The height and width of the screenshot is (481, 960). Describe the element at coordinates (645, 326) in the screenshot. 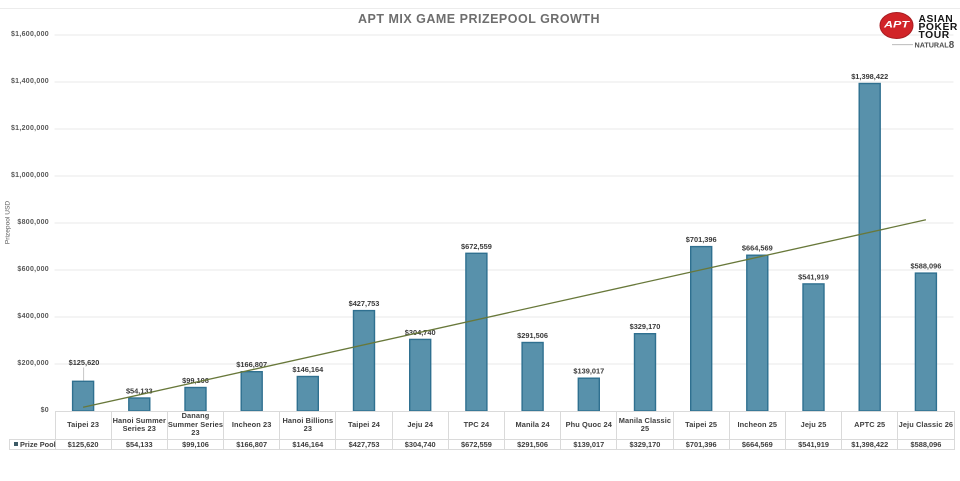

I see `svg-text: $329,170` at that location.